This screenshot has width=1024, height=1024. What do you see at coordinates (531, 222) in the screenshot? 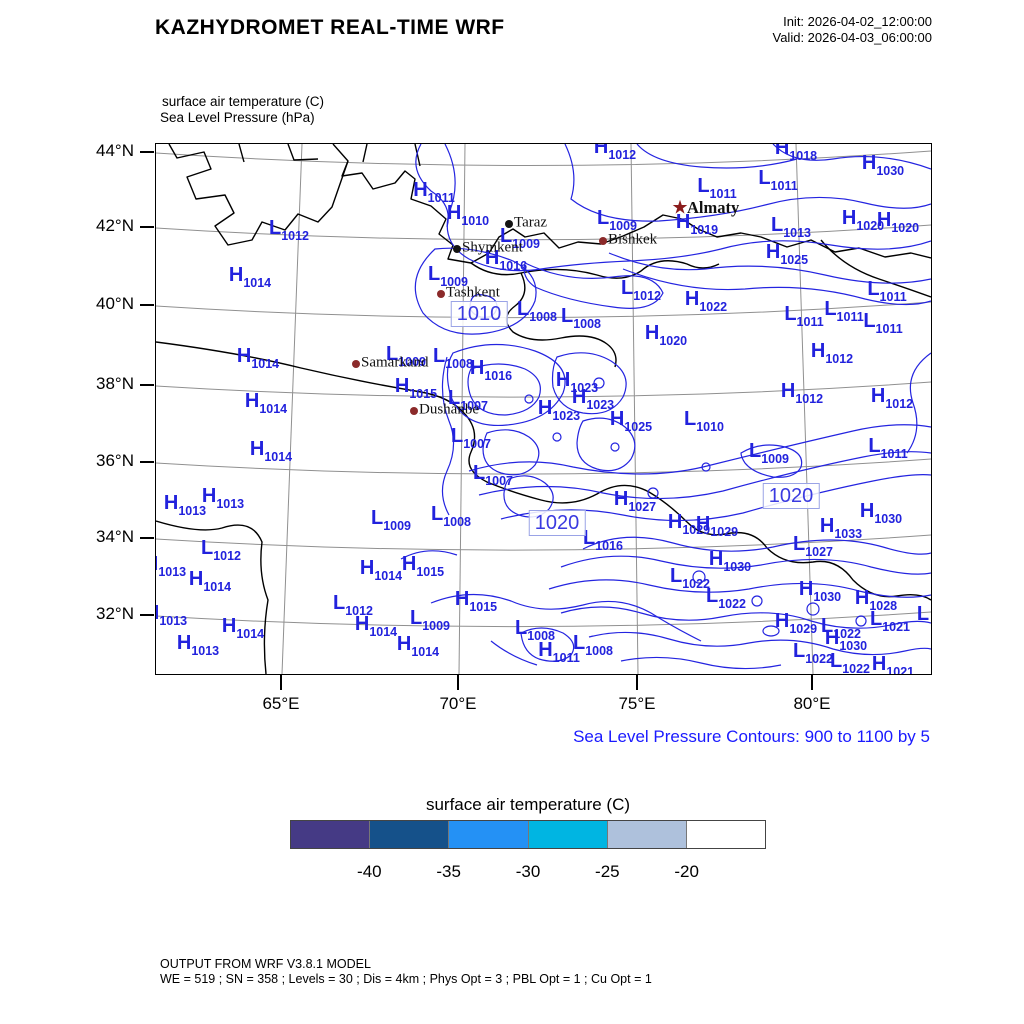
I see `city-name: Taraz` at bounding box center [531, 222].